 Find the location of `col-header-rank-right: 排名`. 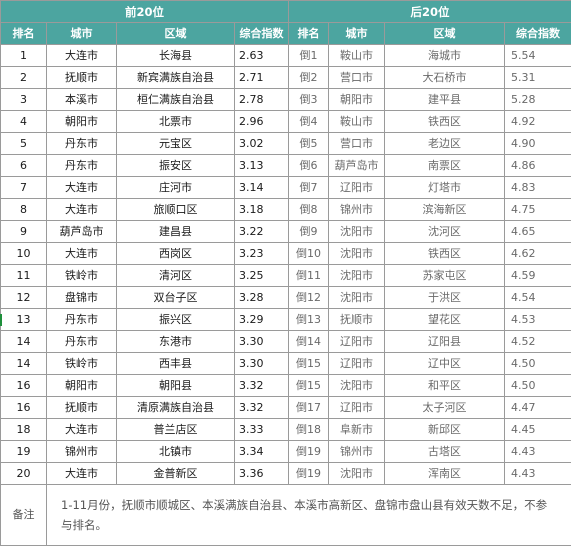

col-header-rank-right: 排名 is located at coordinates (309, 33).